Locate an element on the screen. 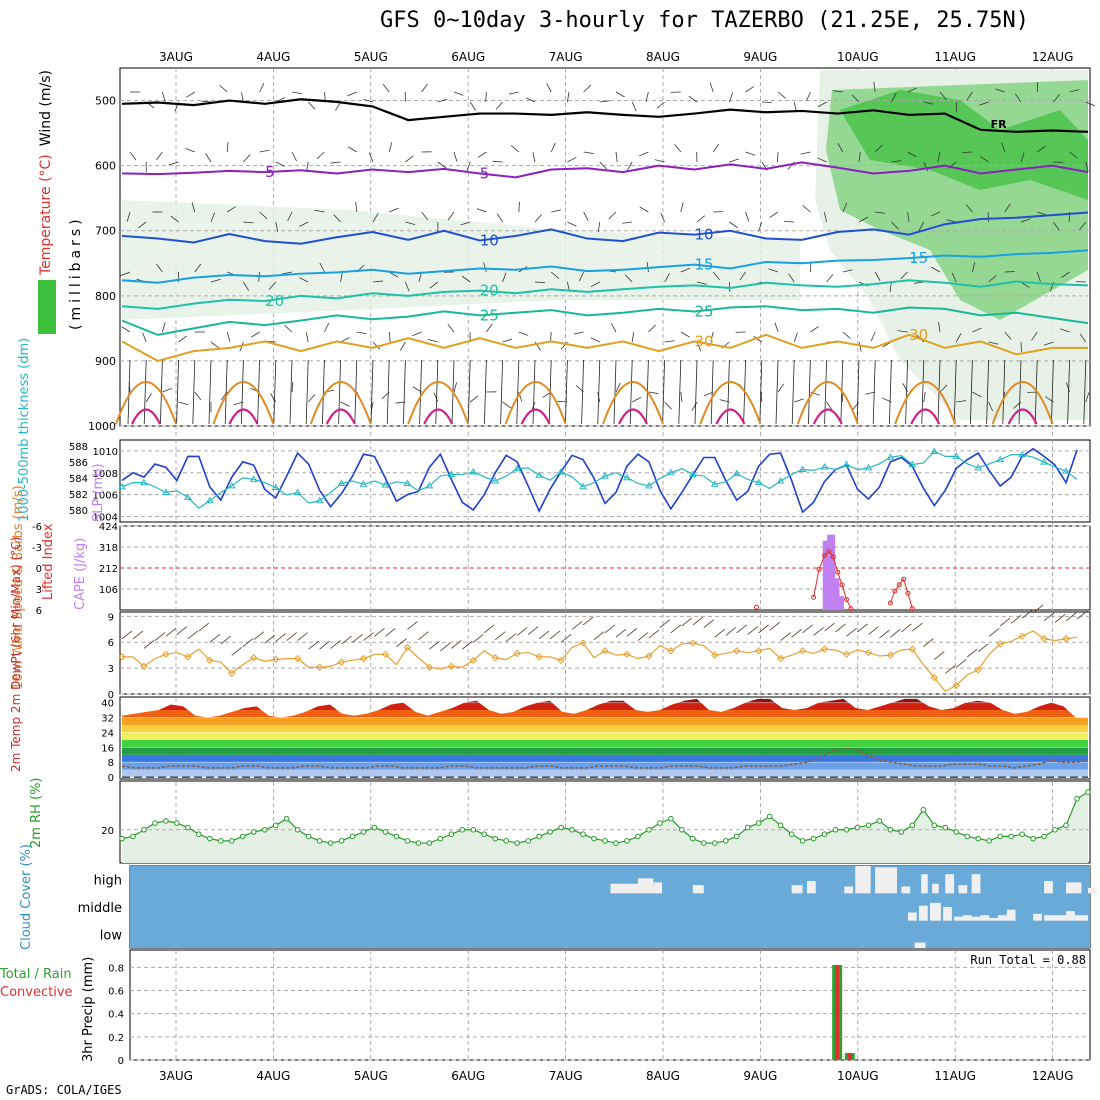 The image size is (1100, 1100). cape-tick-label: 212 is located at coordinates (108, 569).